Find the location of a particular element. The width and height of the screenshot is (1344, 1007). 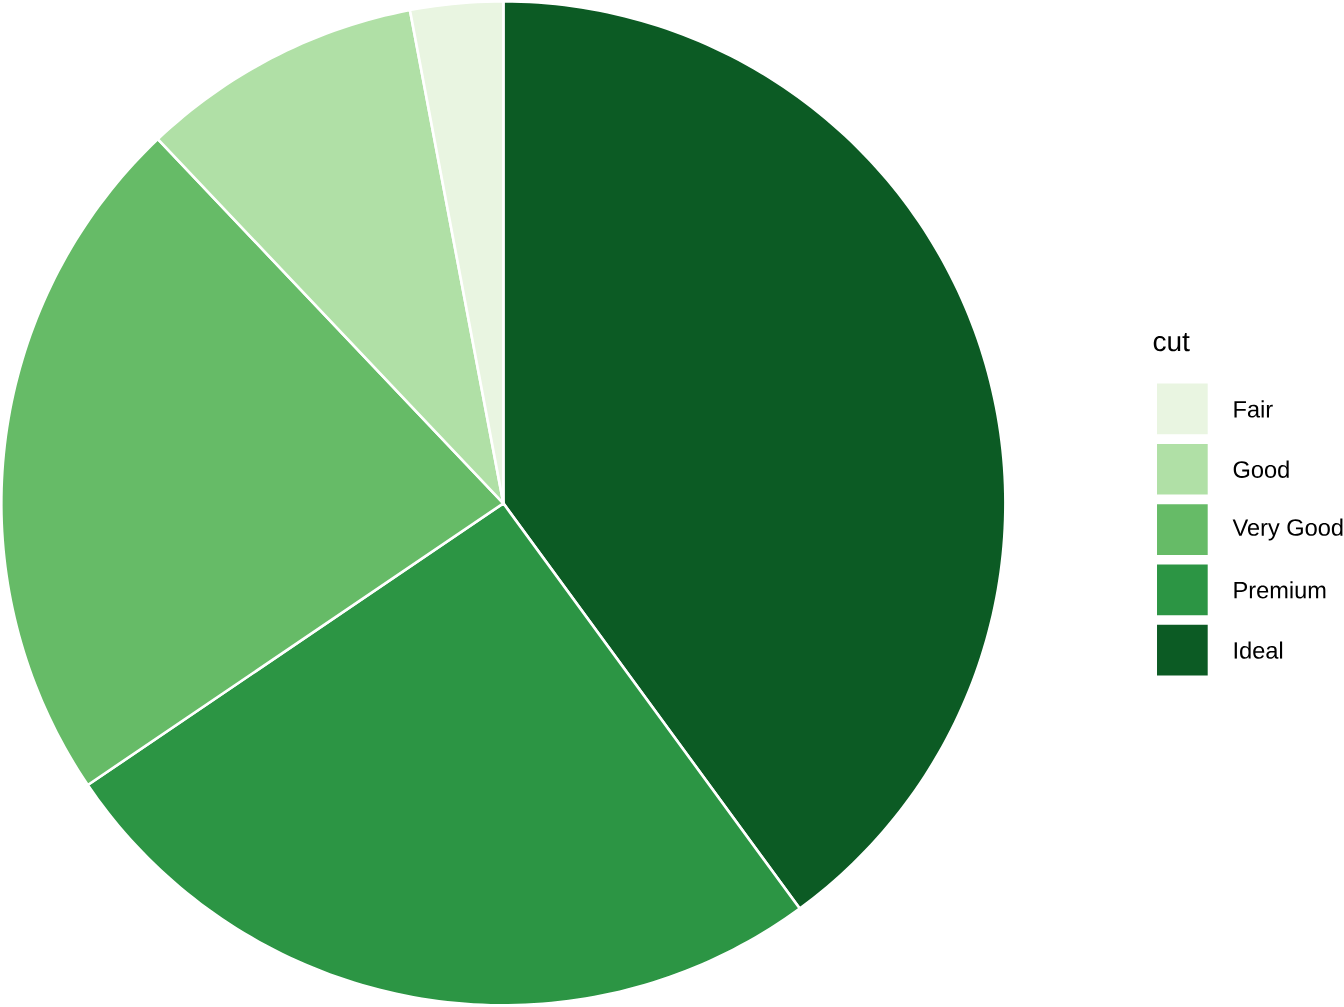

legend-label: Fair is located at coordinates (1253, 409).